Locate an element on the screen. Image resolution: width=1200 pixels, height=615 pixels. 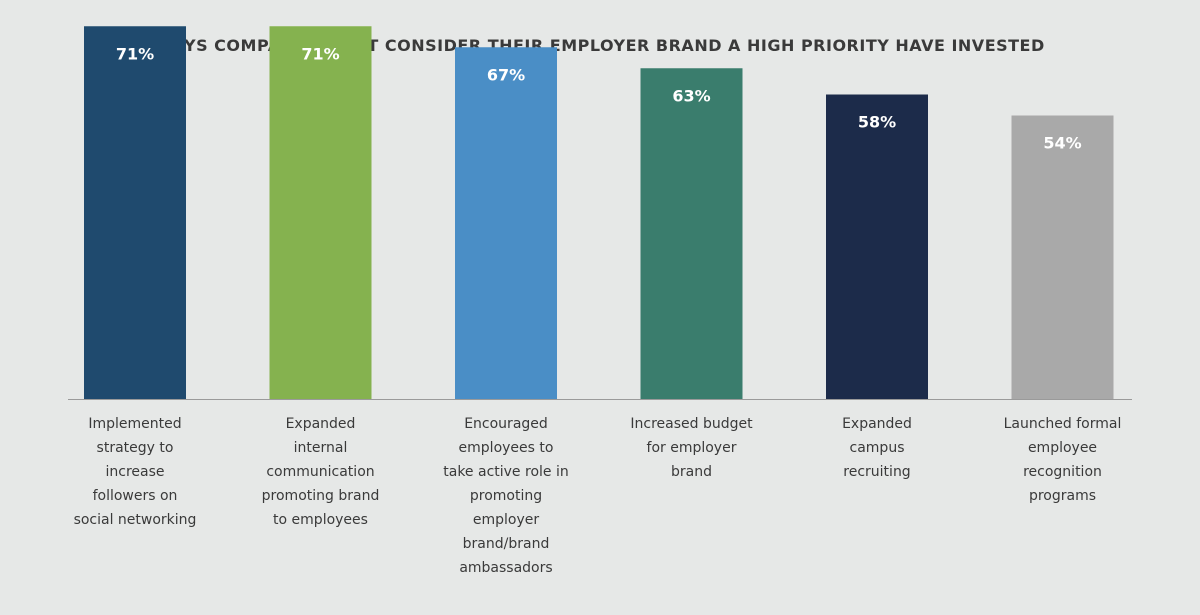
category-label-line: for employer is located at coordinates (692, 448).